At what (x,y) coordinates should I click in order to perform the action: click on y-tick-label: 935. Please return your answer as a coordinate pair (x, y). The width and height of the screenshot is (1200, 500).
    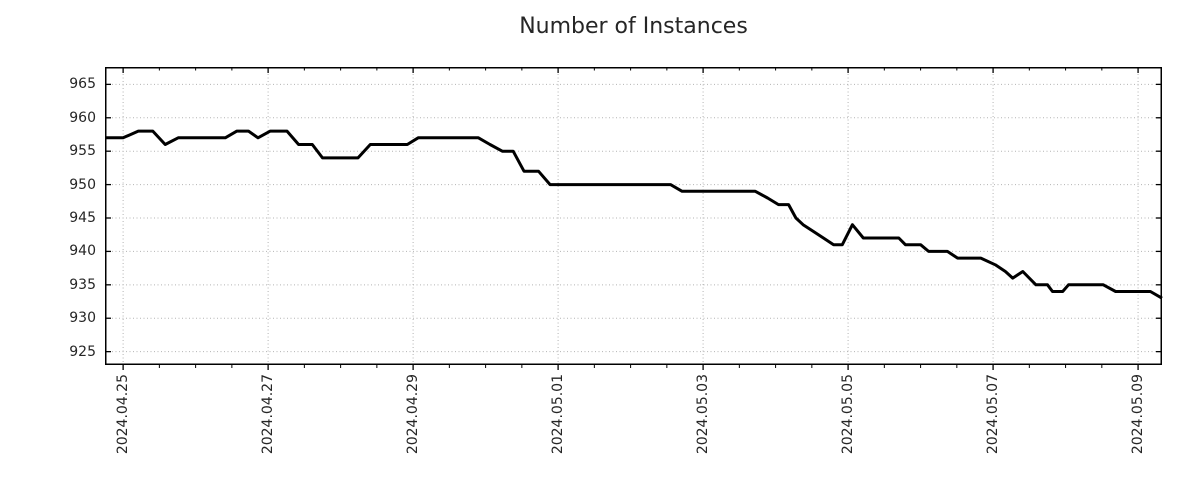
    Looking at the image, I should click on (82, 284).